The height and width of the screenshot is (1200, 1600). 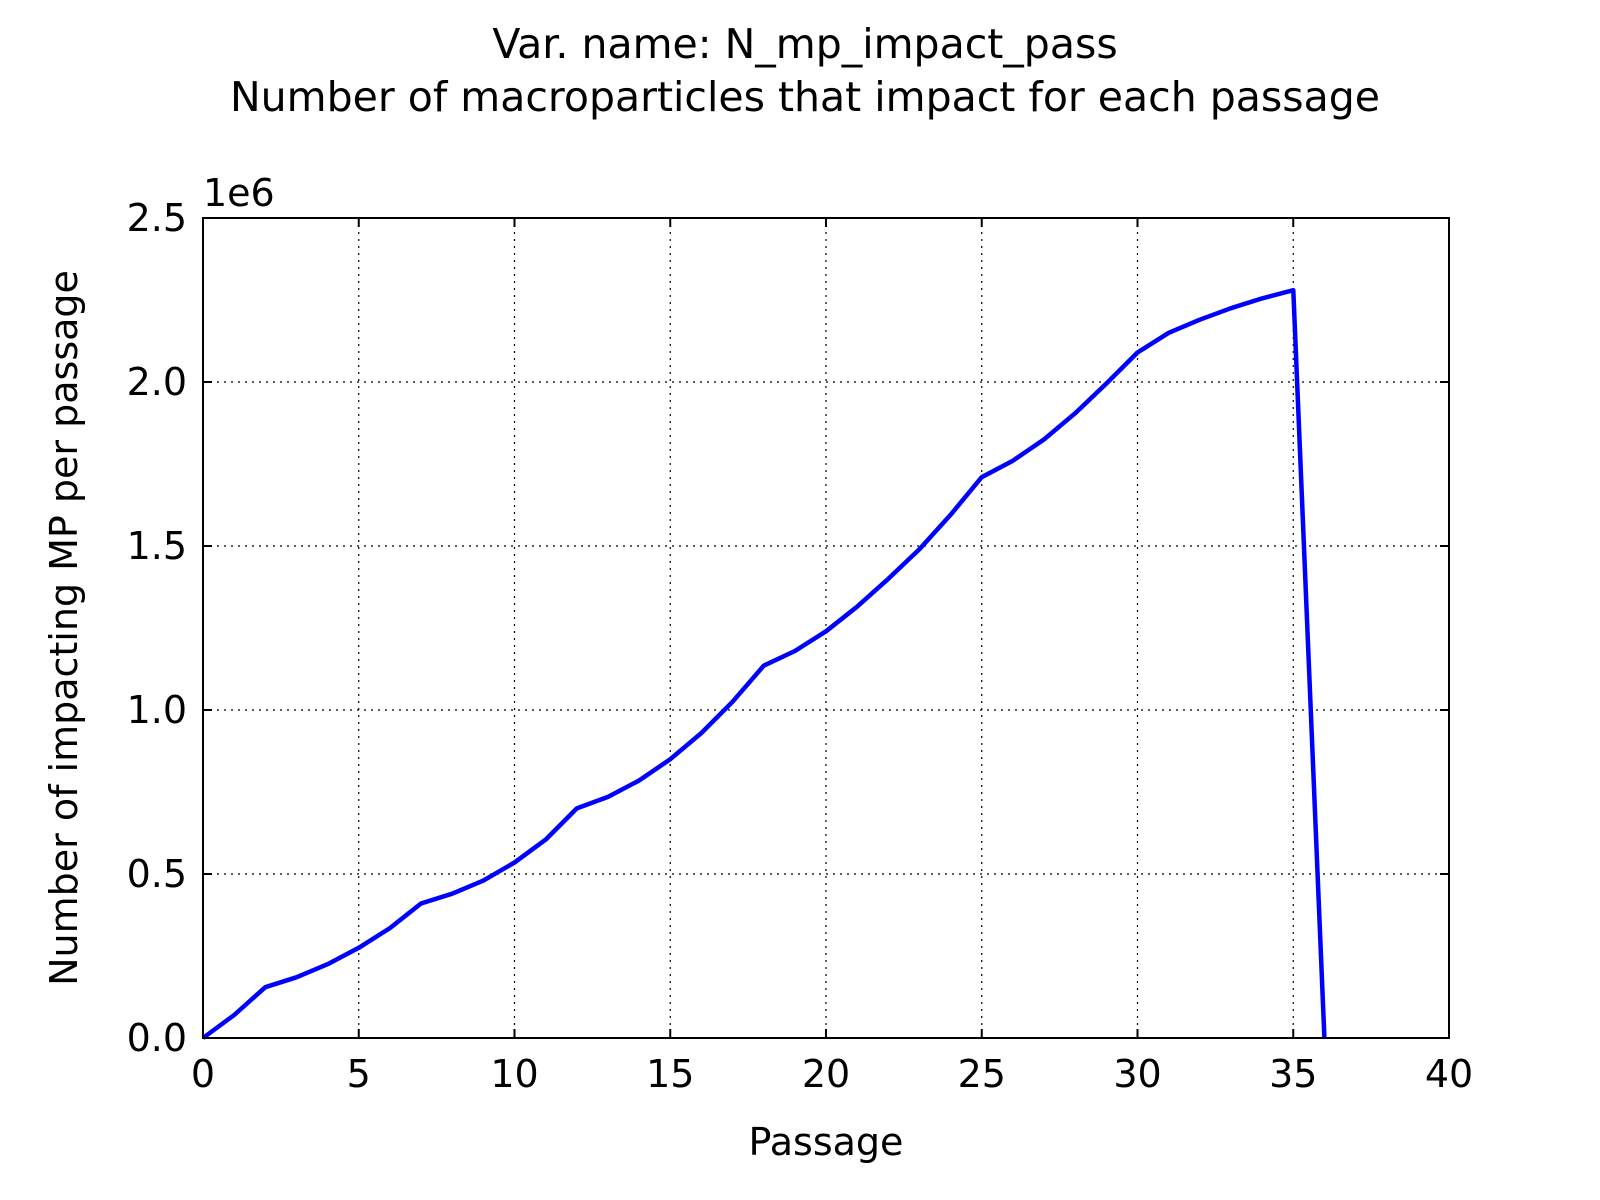 What do you see at coordinates (514, 1074) in the screenshot?
I see `x-tick-label: 10` at bounding box center [514, 1074].